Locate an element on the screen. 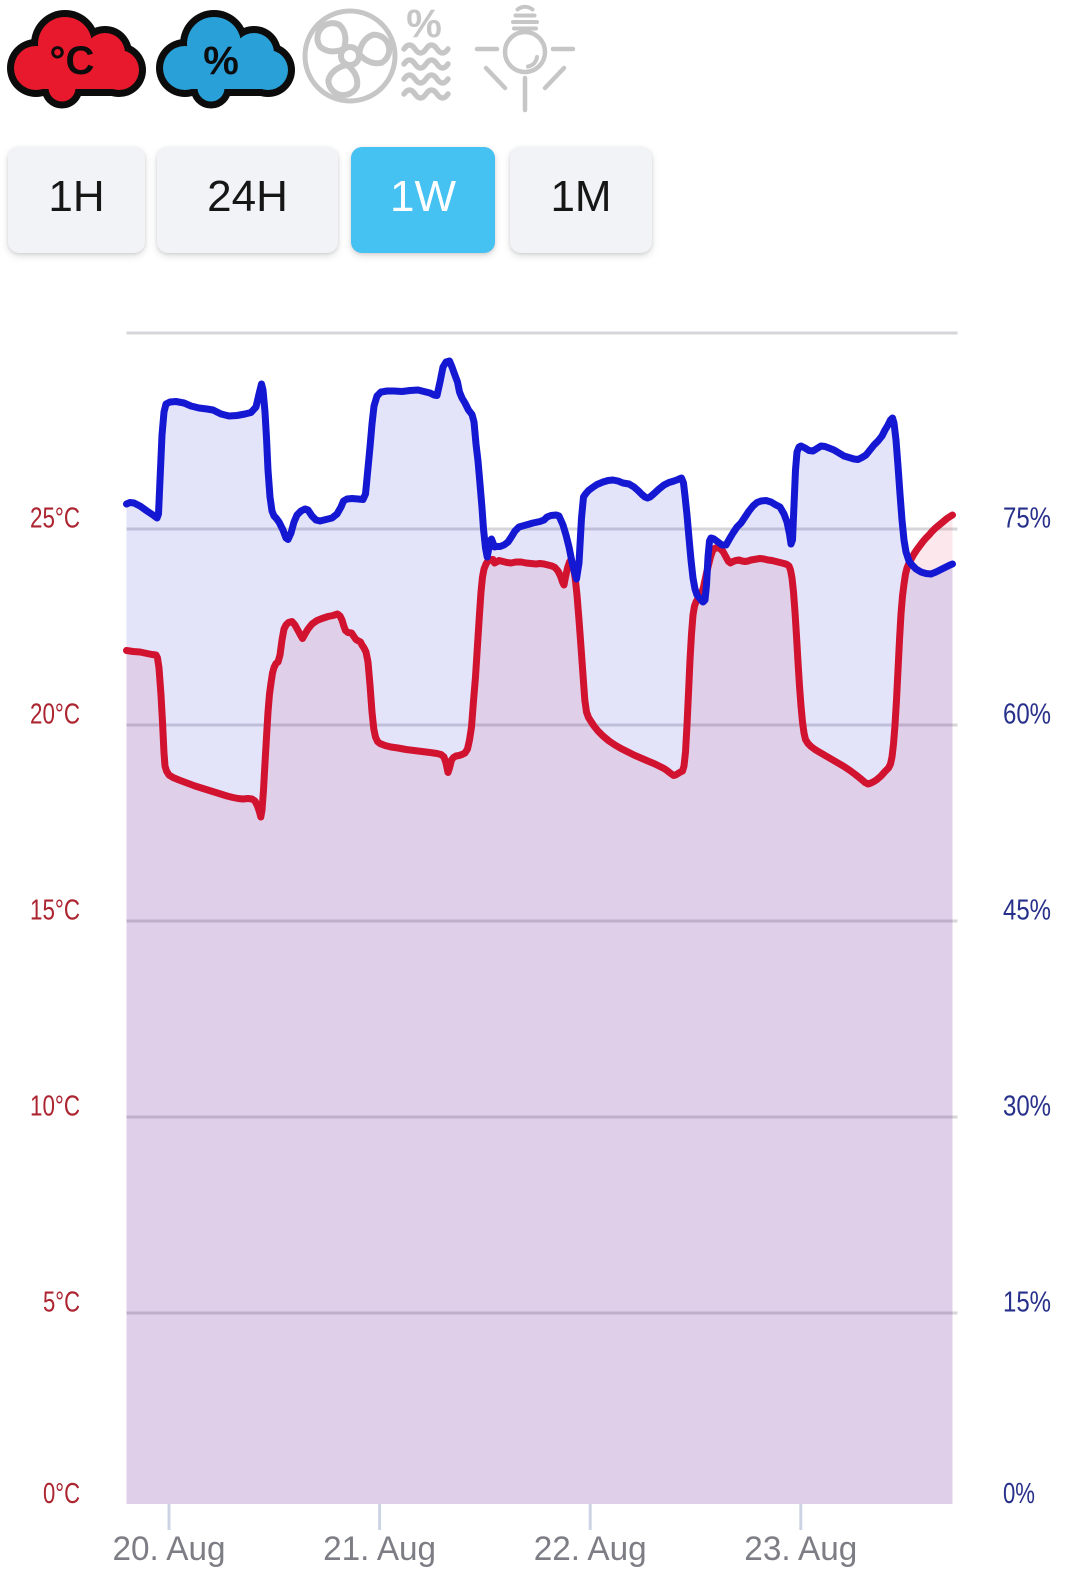 This screenshot has height=1586, width=1080. svg-text: 25°C is located at coordinates (55, 519).